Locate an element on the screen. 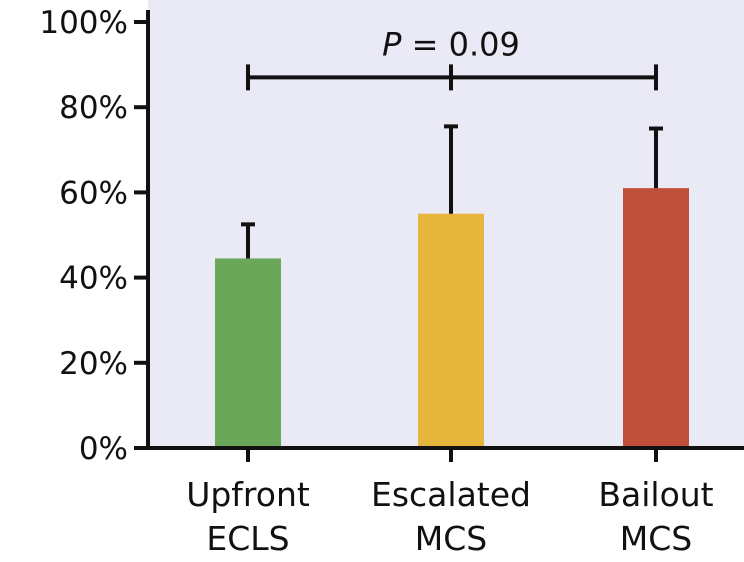 Image resolution: width=744 pixels, height=562 pixels. x-category-label-2: Bailout MCS is located at coordinates (655, 516).